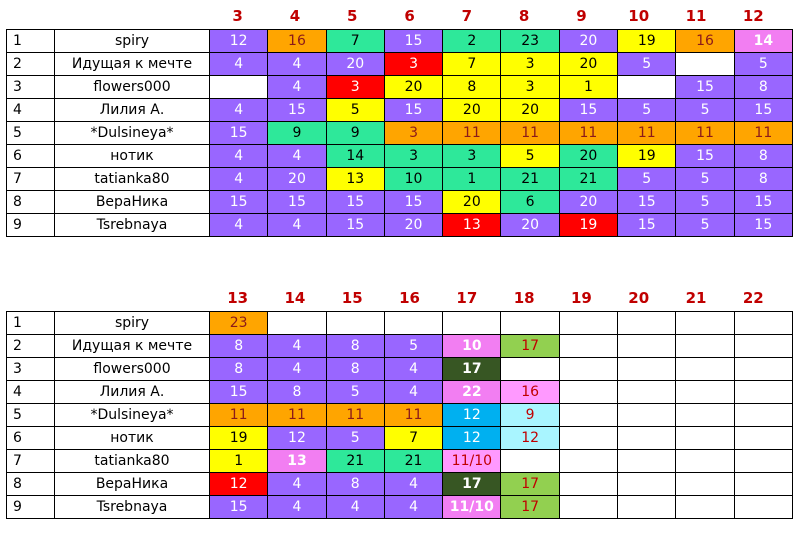  What do you see at coordinates (30, 110) in the screenshot?
I see `row-number: 4` at bounding box center [30, 110].